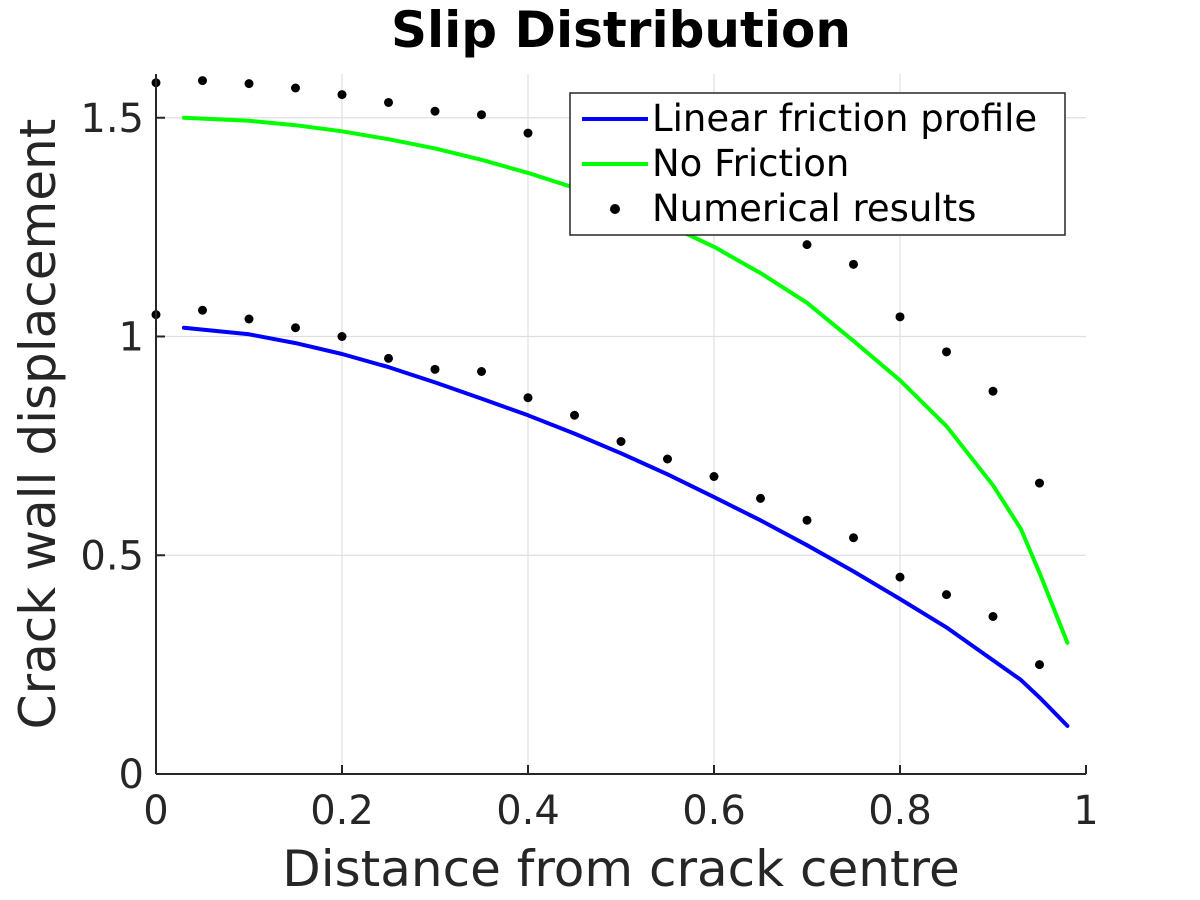 This screenshot has width=1200, height=900. Describe the element at coordinates (844, 118) in the screenshot. I see `legend-label-linear-friction: Linear friction profile` at that location.